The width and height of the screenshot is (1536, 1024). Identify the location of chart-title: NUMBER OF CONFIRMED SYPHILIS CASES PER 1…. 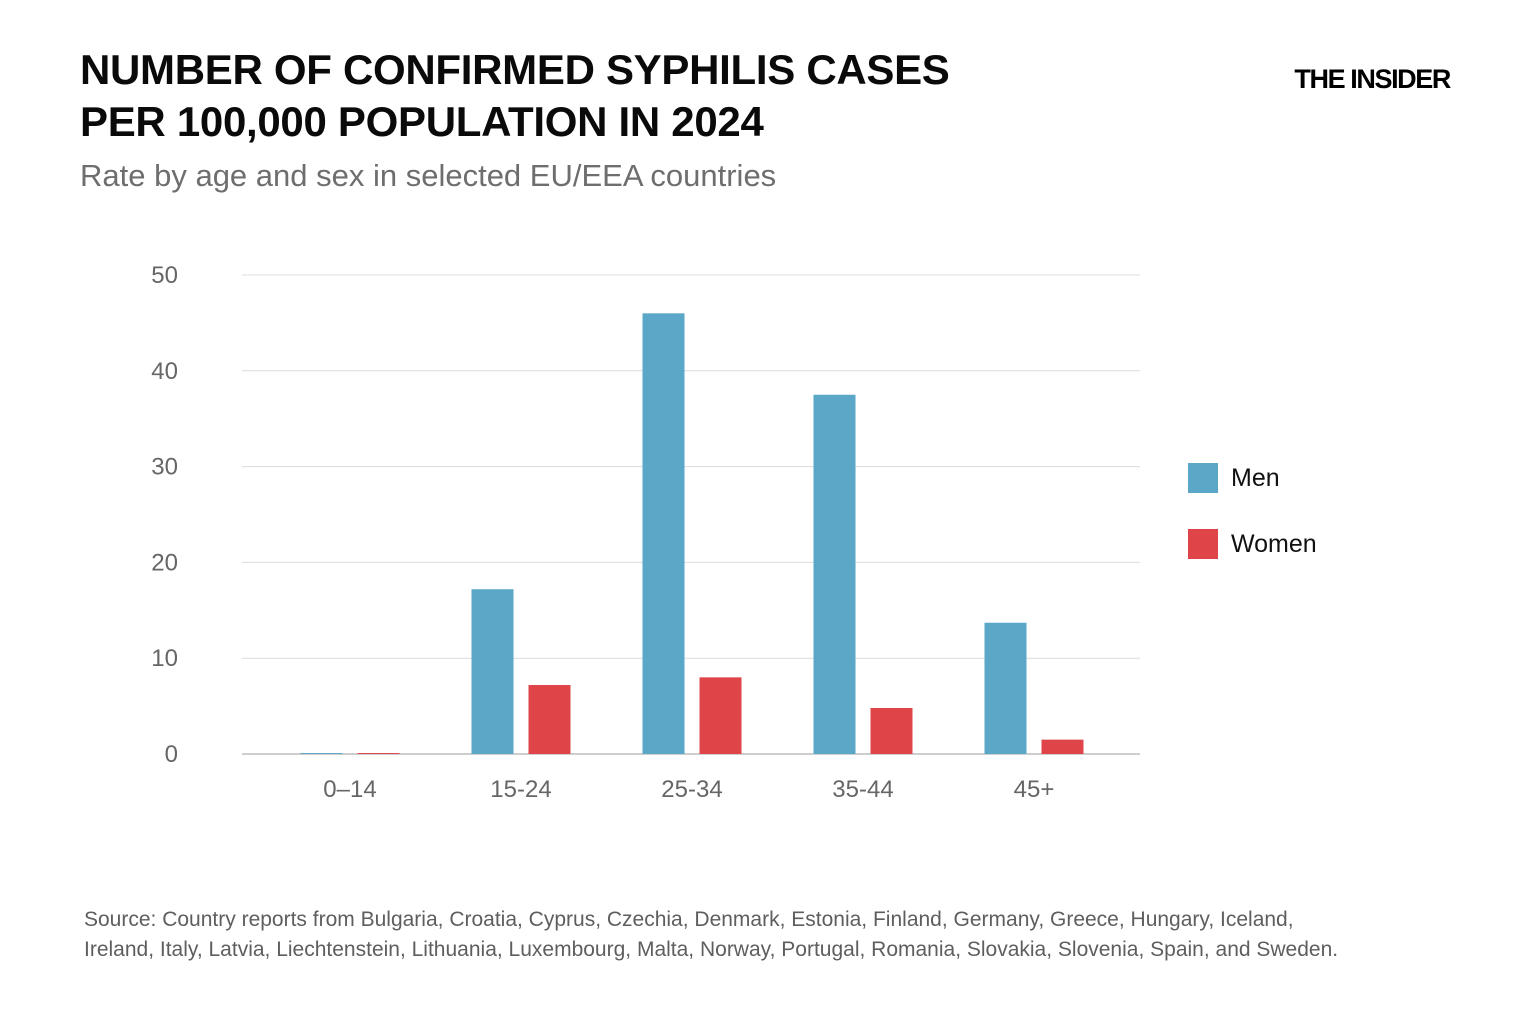
(580, 96).